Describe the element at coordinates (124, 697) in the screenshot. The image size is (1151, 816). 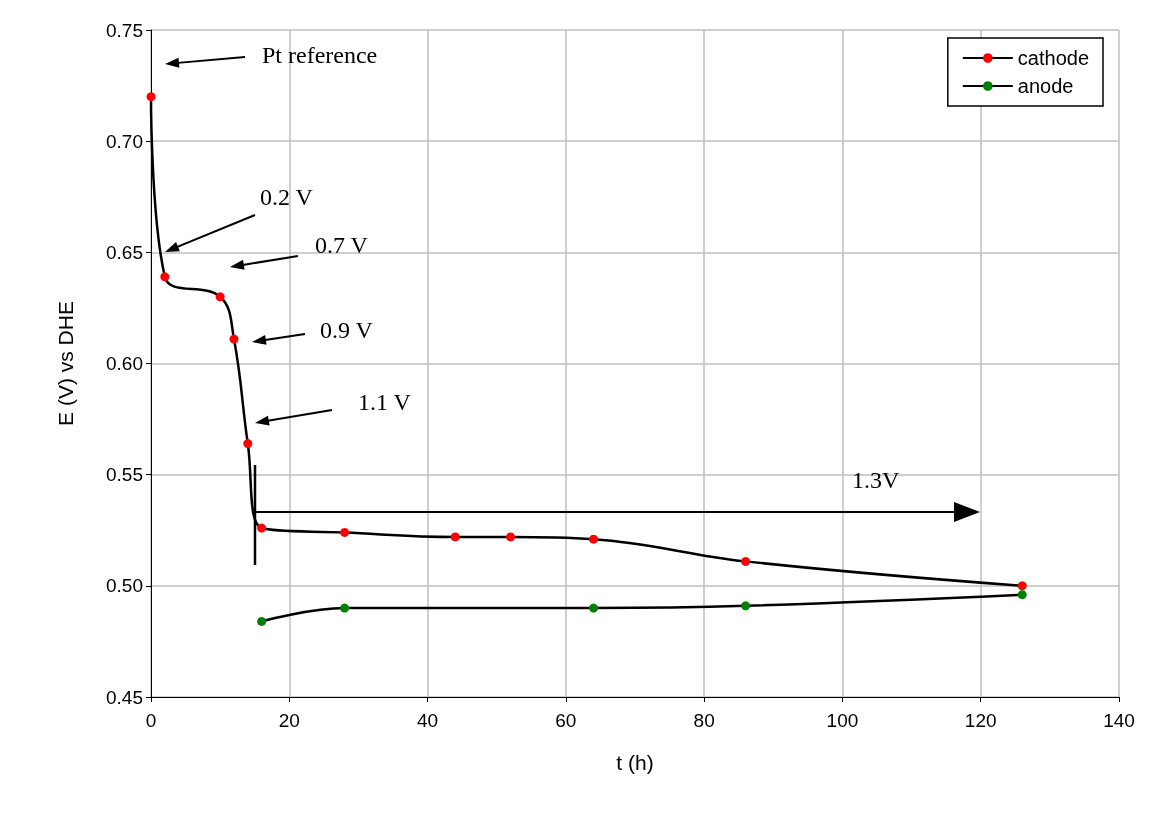
I see `y-tick-label: 0.45` at that location.